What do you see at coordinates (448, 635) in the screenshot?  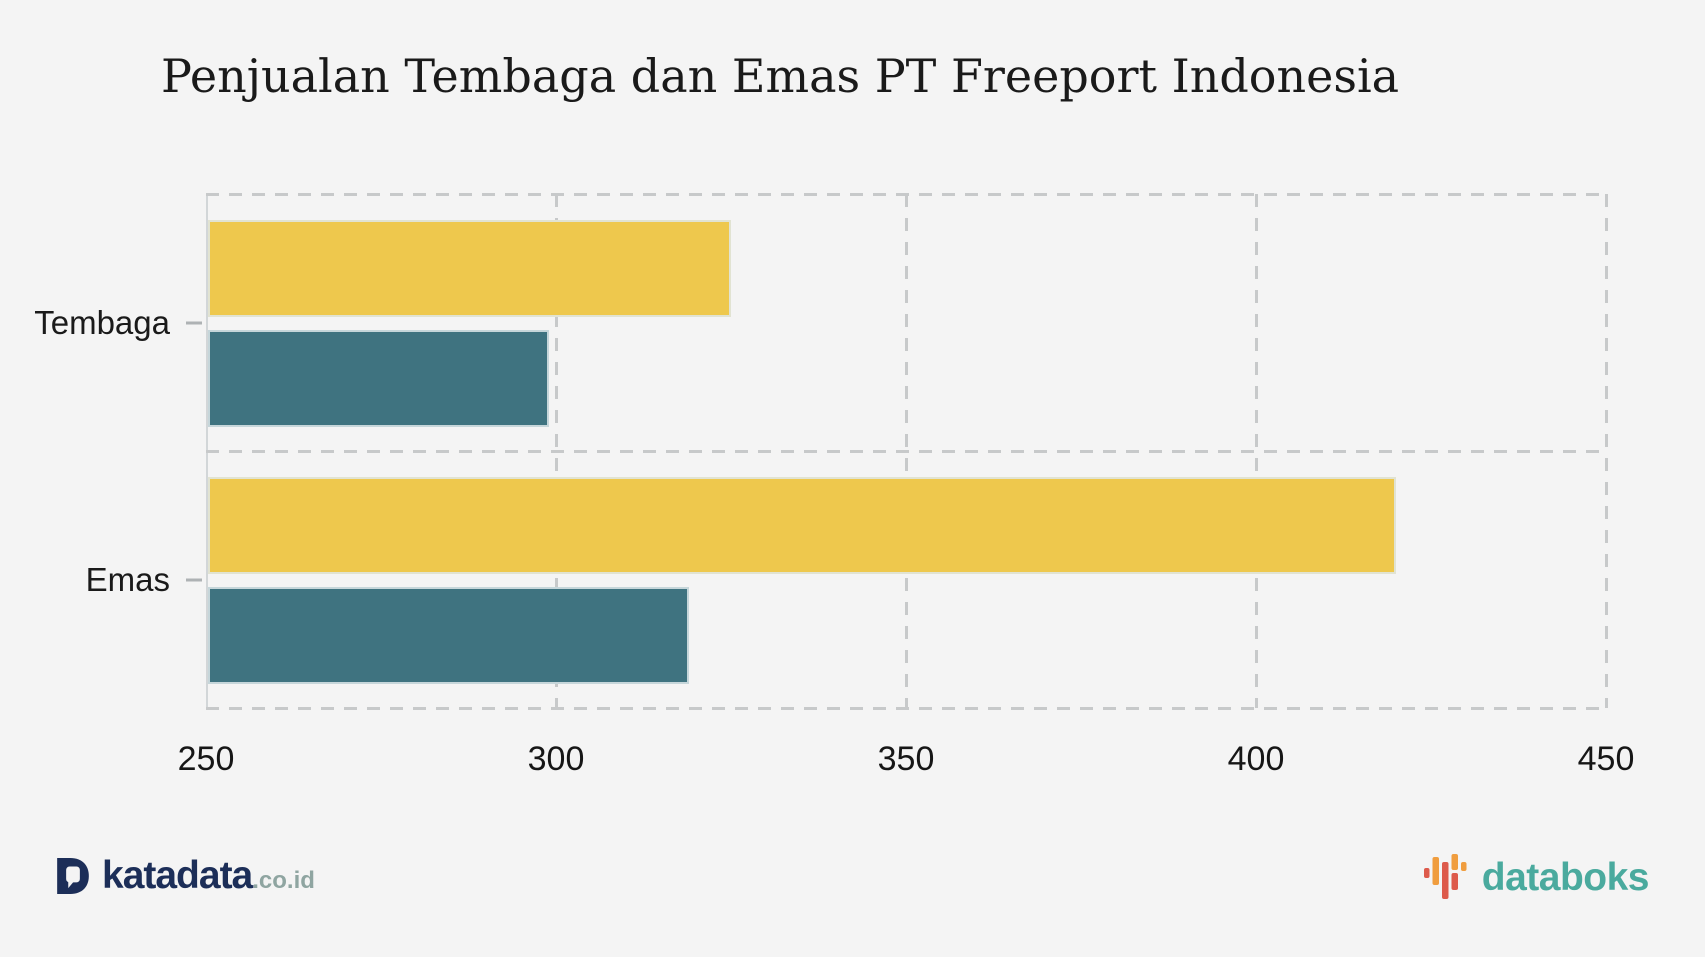 I see `bar-emas-series-teal` at bounding box center [448, 635].